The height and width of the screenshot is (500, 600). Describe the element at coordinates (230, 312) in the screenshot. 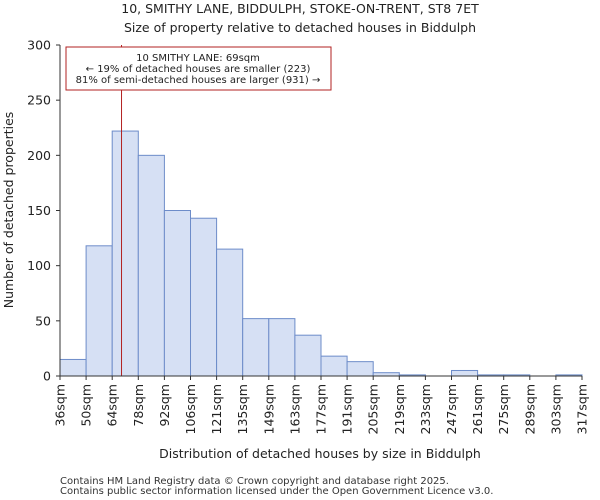

I see `bar-121sqm` at that location.